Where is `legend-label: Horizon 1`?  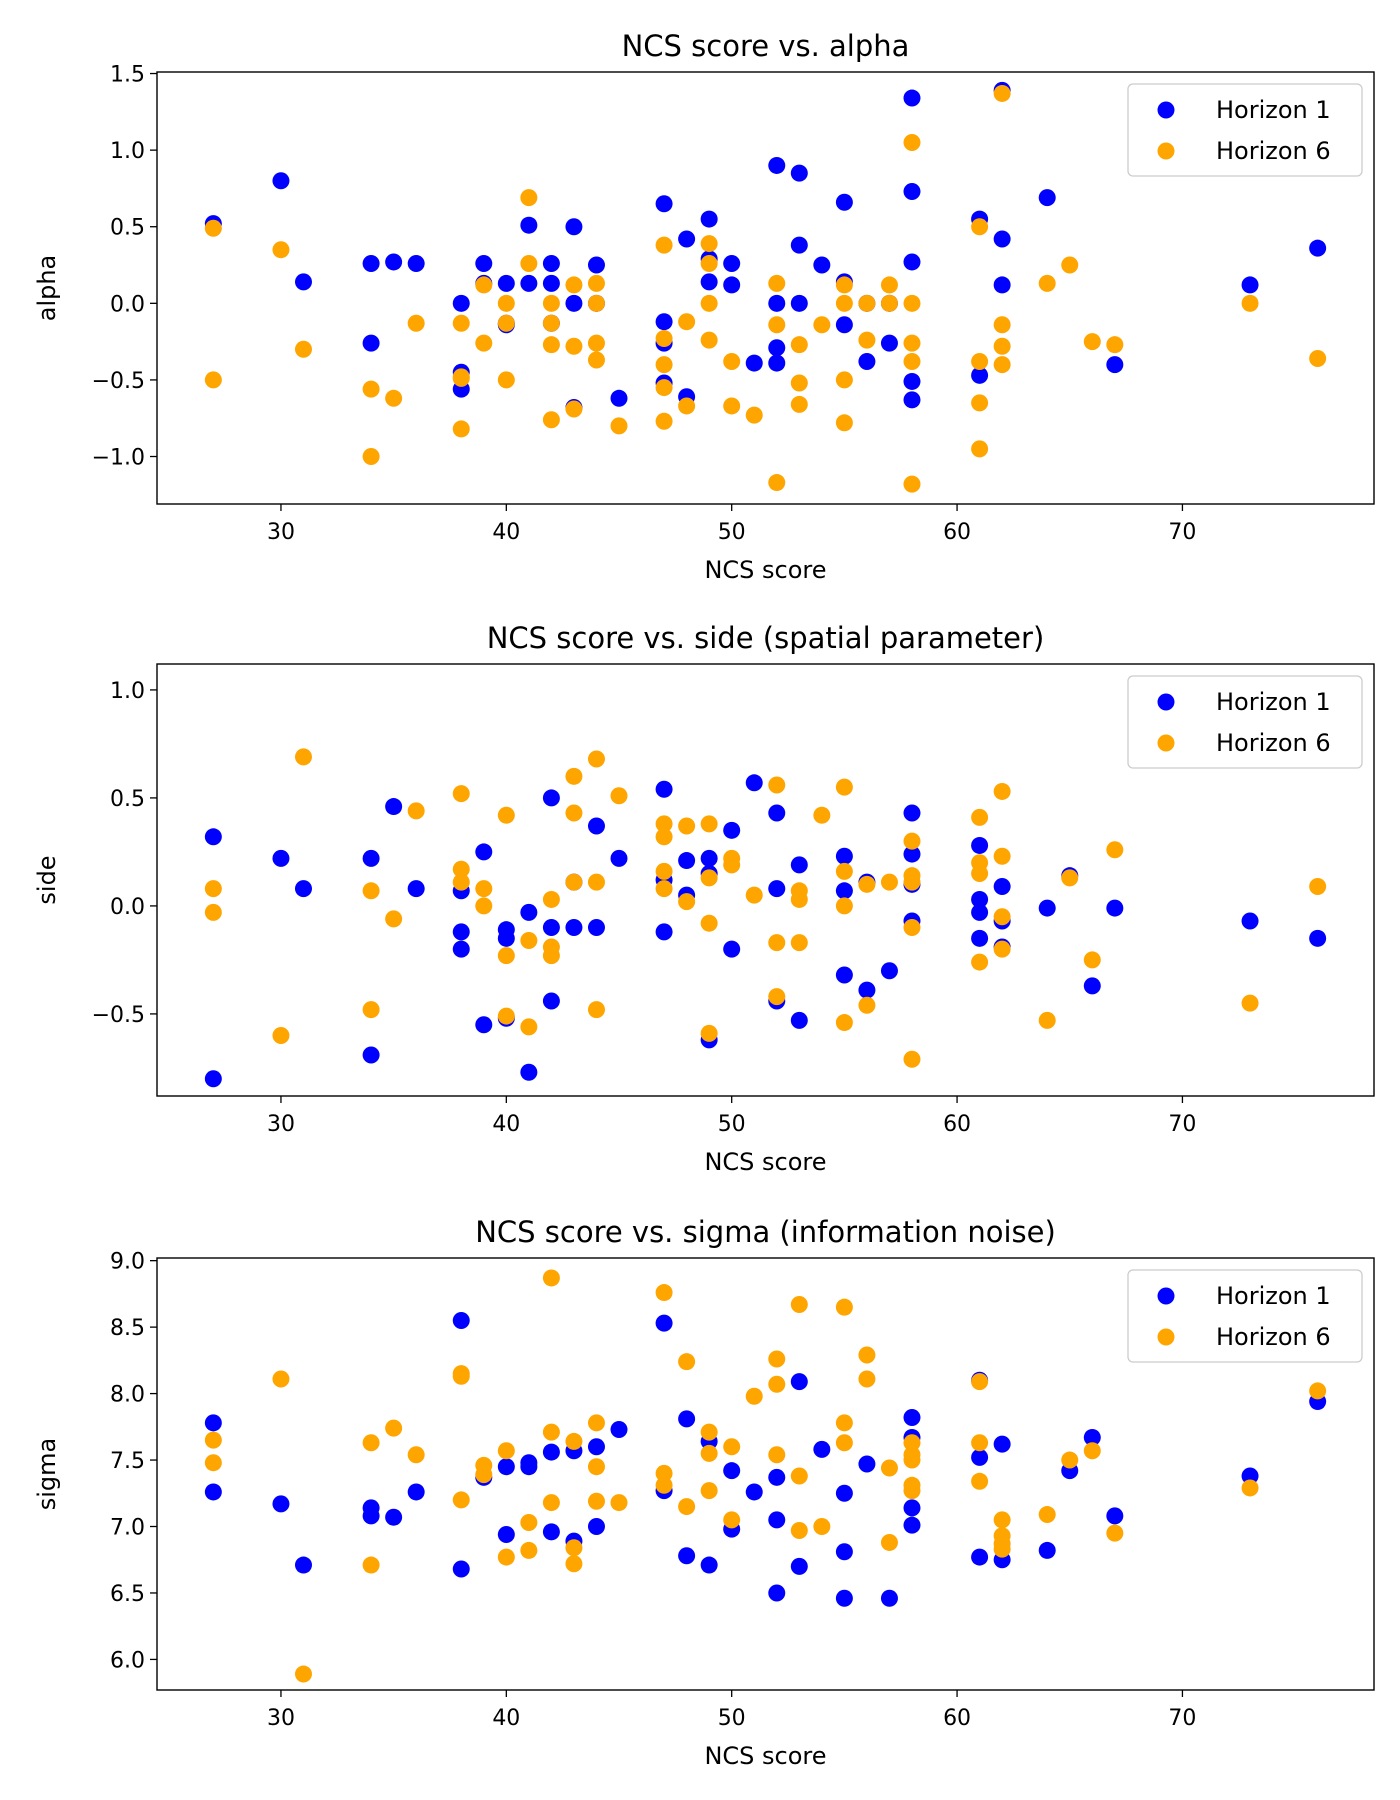
legend-label: Horizon 1 is located at coordinates (1273, 110).